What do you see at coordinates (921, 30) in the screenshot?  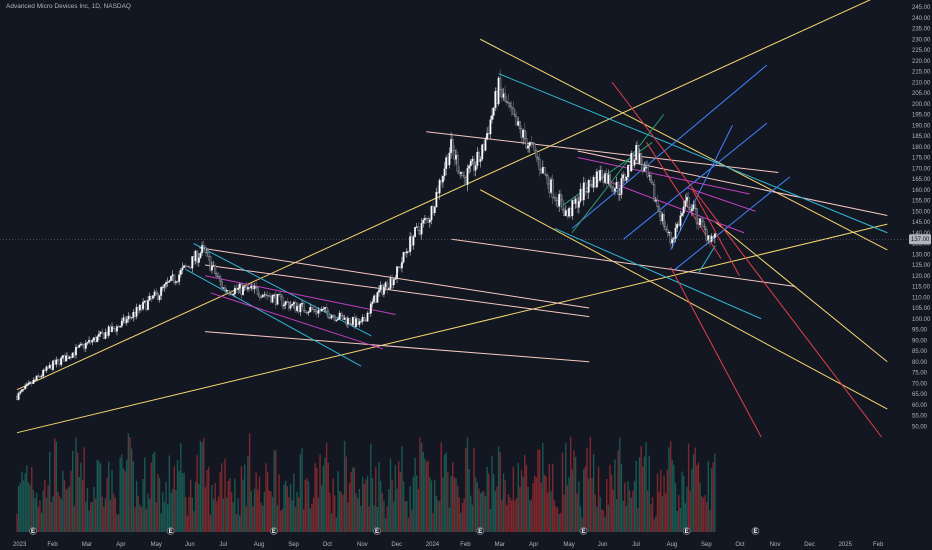 I see `price-tick-label: 235.00` at bounding box center [921, 30].